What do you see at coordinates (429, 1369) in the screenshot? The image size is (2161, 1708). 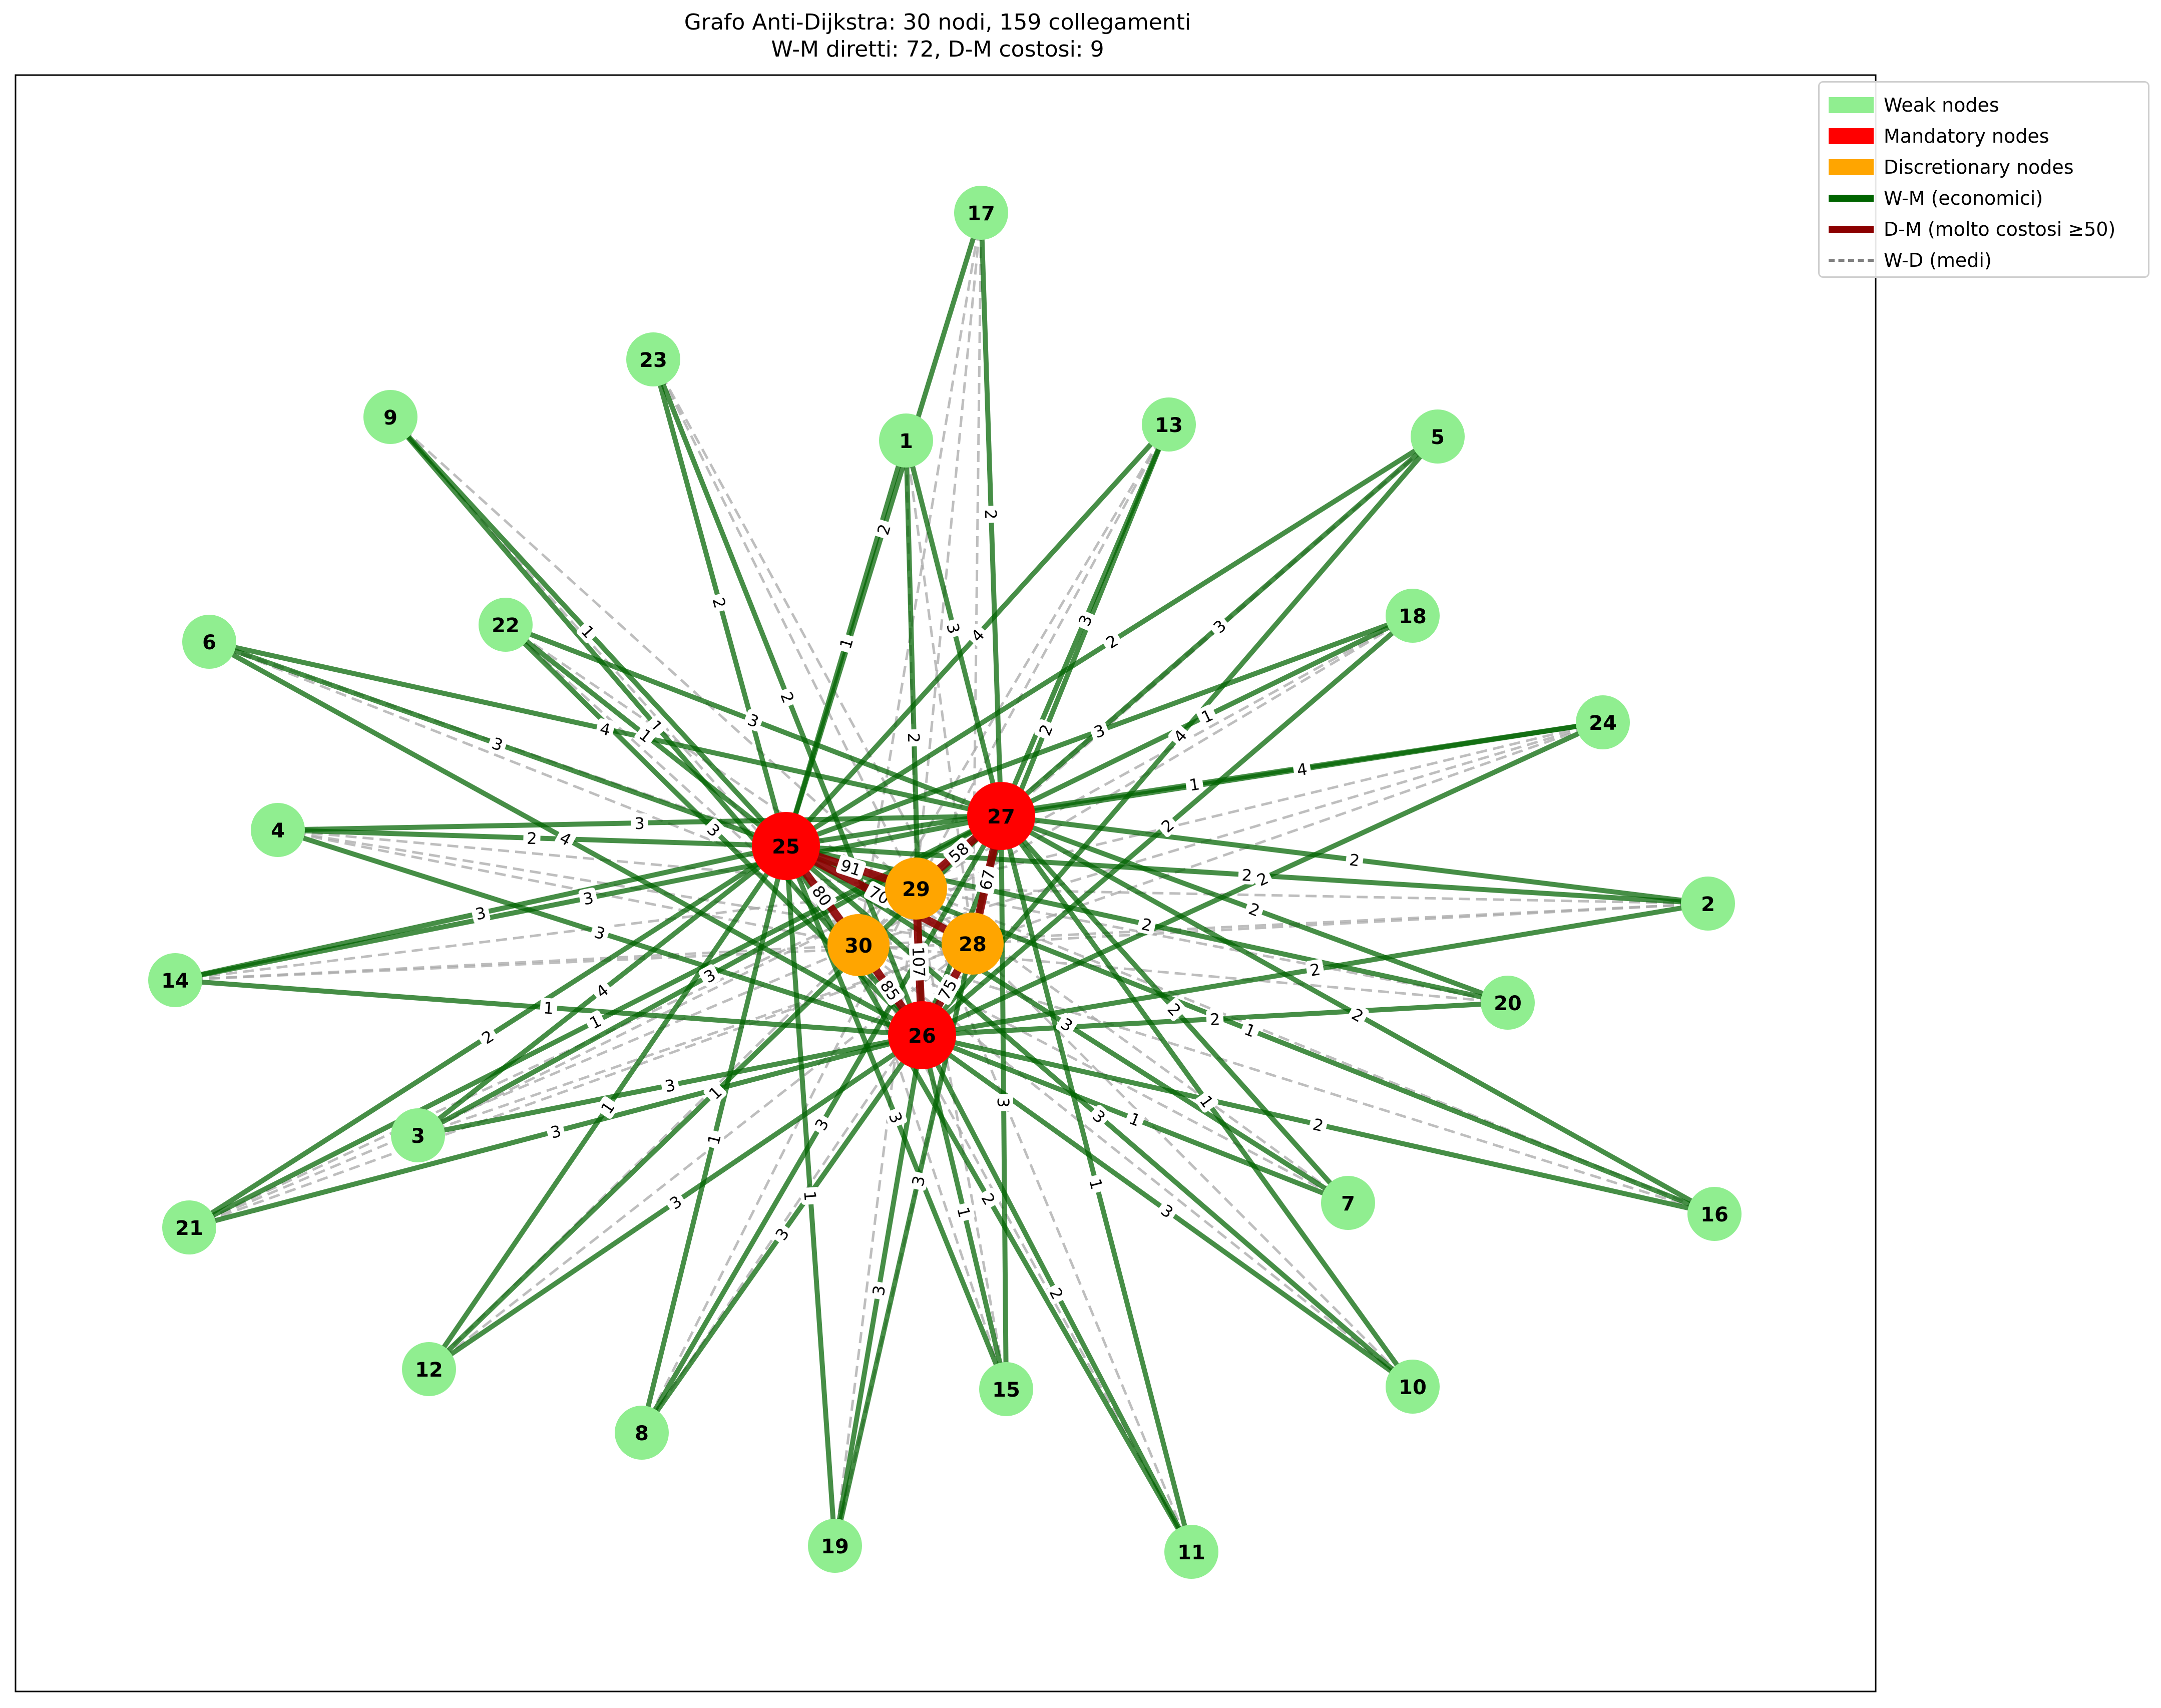 I see `node-12: 12` at bounding box center [429, 1369].